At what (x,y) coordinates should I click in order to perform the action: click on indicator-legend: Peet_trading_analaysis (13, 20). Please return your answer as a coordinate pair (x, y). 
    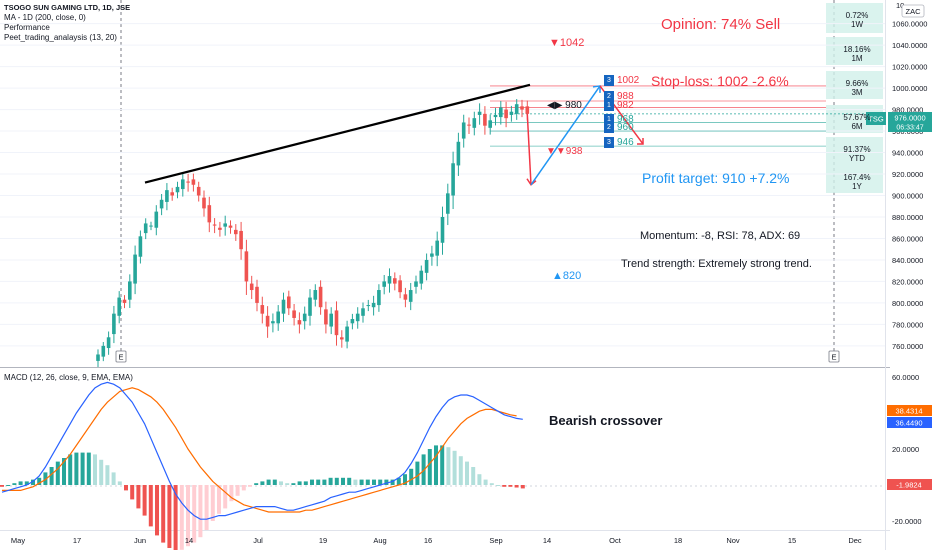
    Looking at the image, I should click on (60, 37).